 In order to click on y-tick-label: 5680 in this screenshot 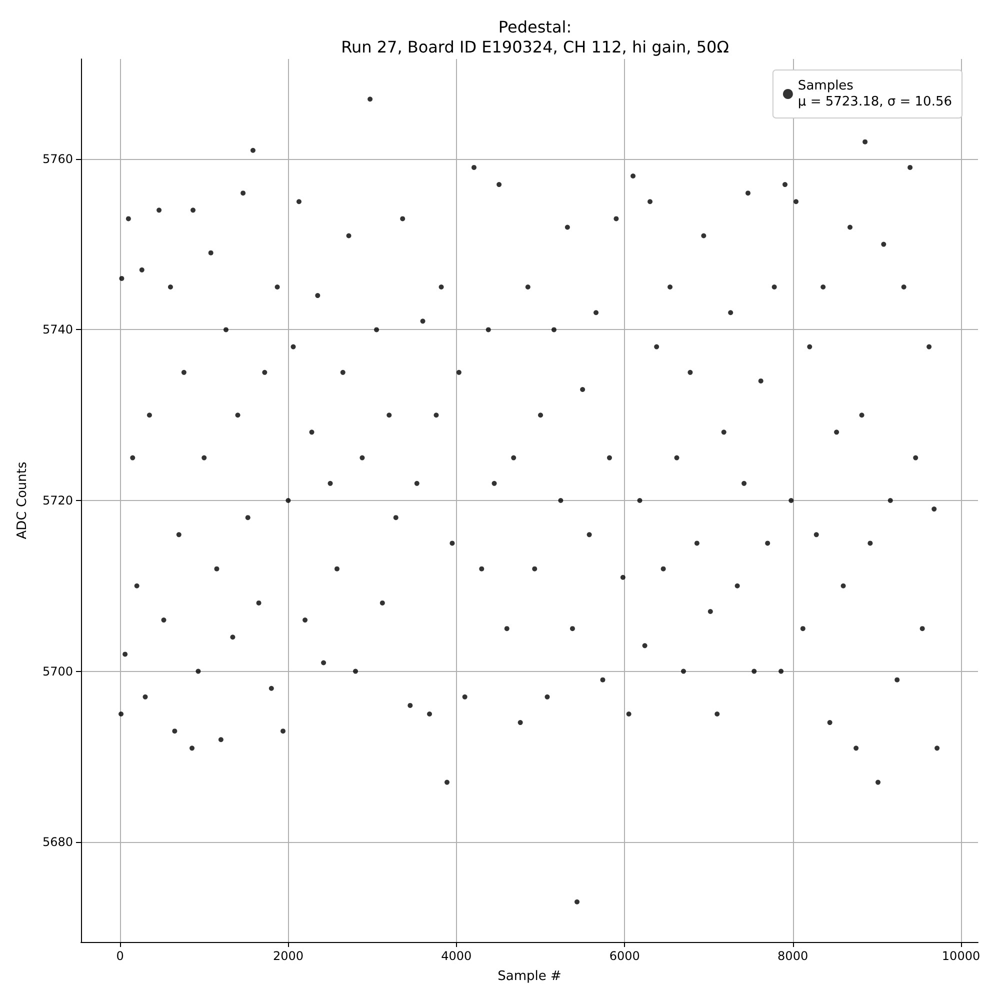, I will do `click(57, 842)`.